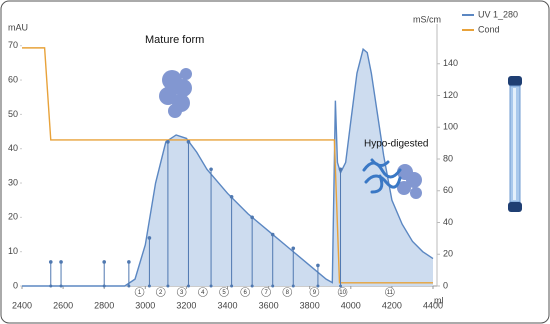 The image size is (550, 324). I want to click on fraction-label: 5, so click(224, 293).